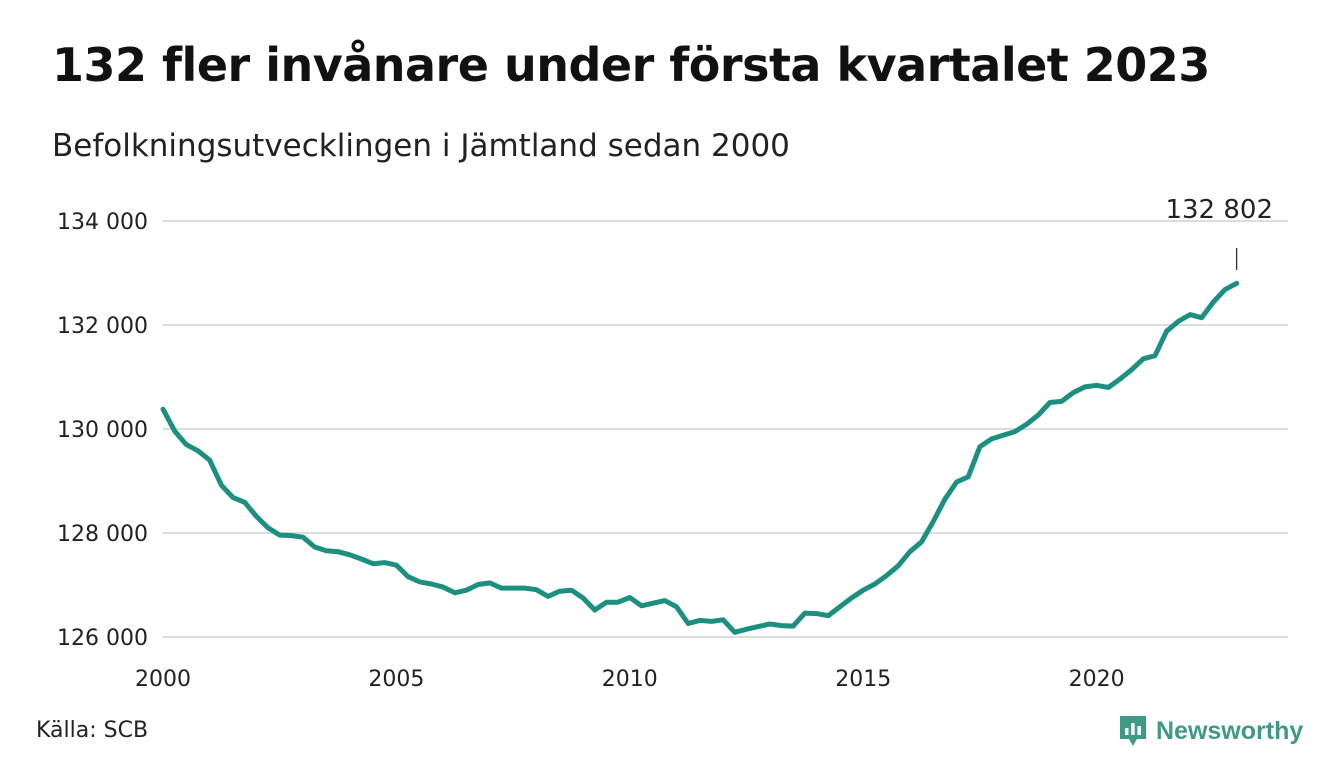  I want to click on y-tick-label: 128 000, so click(102, 534).